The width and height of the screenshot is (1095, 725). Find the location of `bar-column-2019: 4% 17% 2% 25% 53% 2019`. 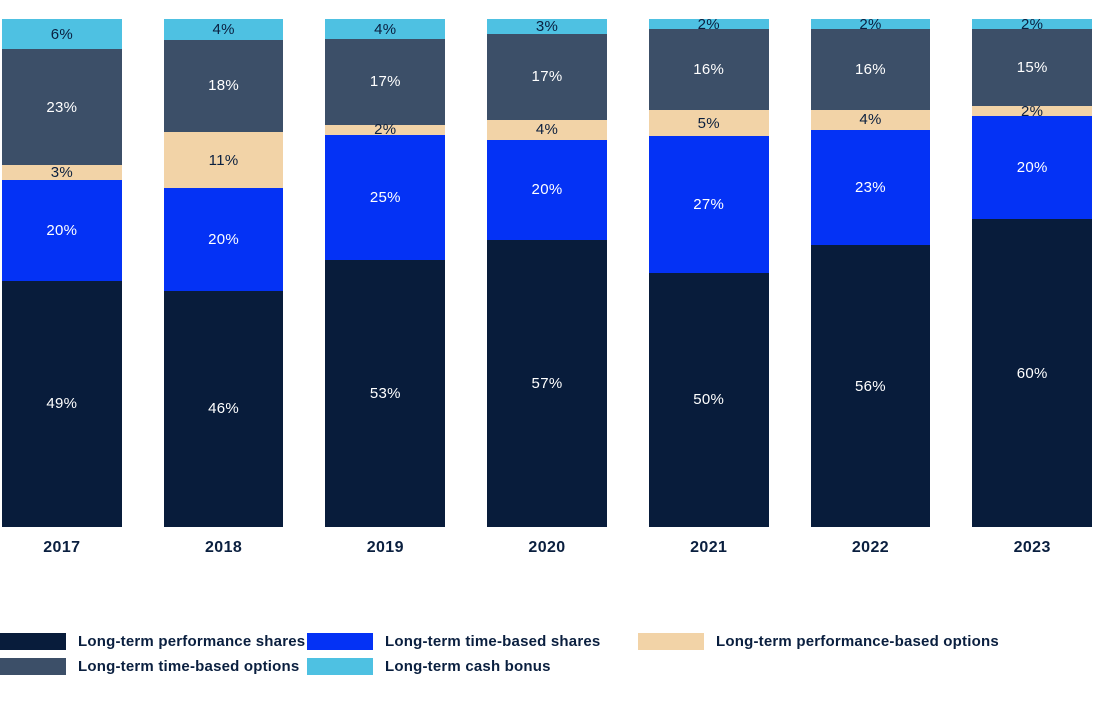

bar-column-2019: 4% 17% 2% 25% 53% 2019 is located at coordinates (385, 288).